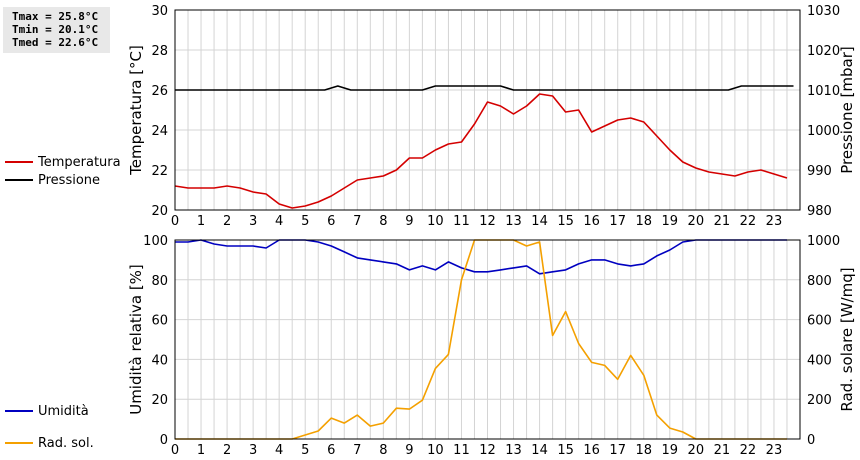 The image size is (860, 460). What do you see at coordinates (63, 411) in the screenshot?
I see `legend-label: Umidità` at bounding box center [63, 411].